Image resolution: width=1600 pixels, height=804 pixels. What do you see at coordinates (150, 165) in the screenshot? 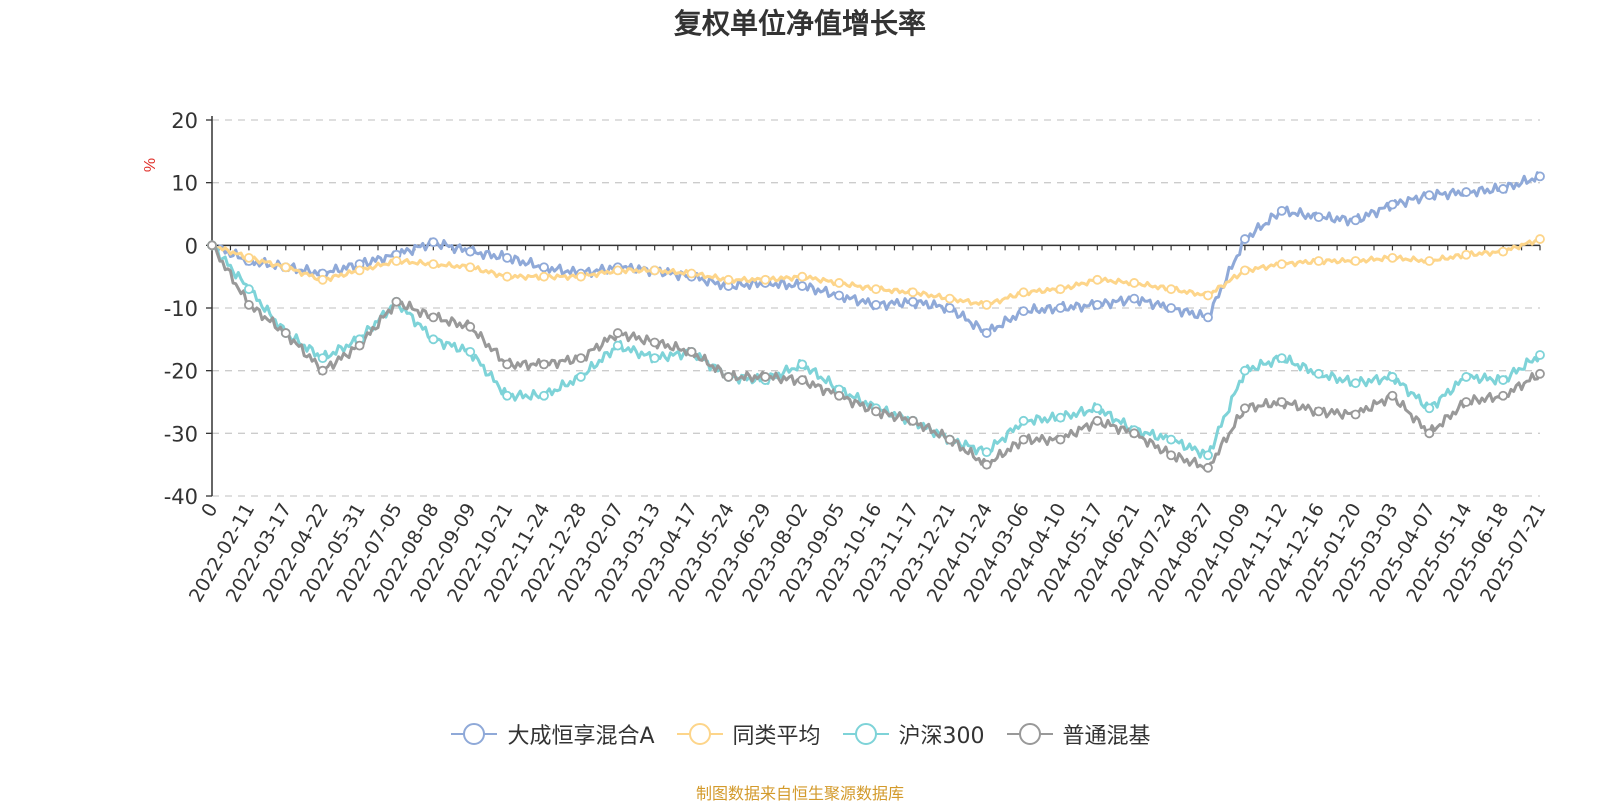
I see `y-axis-label: %` at bounding box center [150, 165].